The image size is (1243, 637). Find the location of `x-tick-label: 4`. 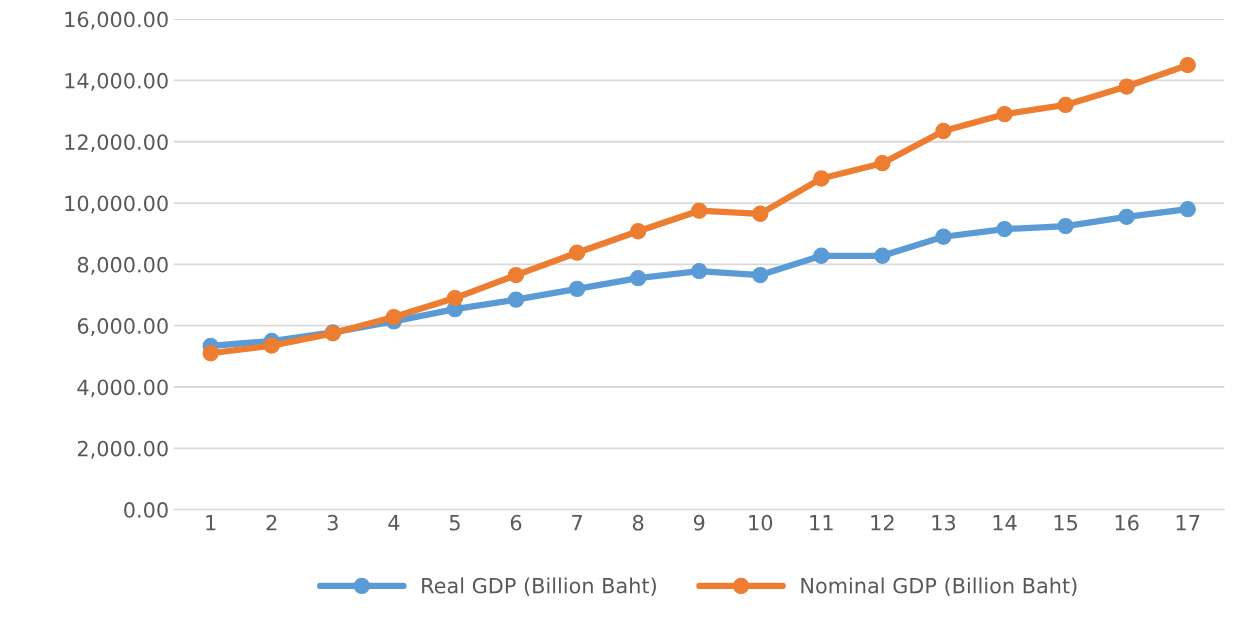

x-tick-label: 4 is located at coordinates (394, 523).